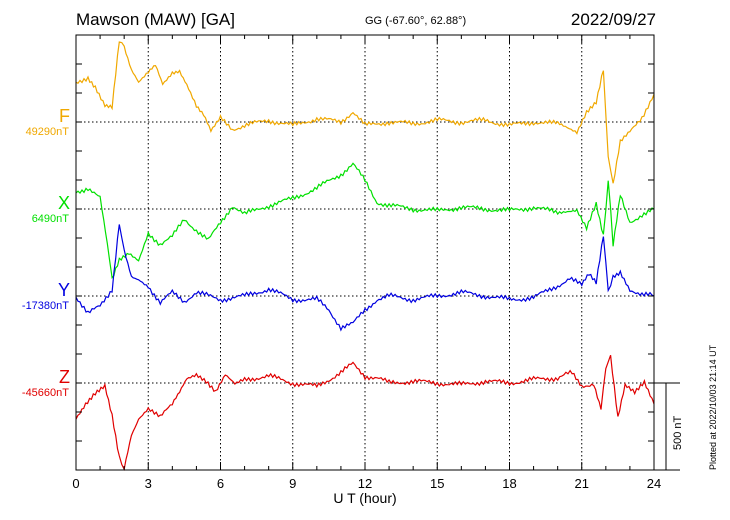  What do you see at coordinates (47, 132) in the screenshot?
I see `baseline-value-f: 49290nT` at bounding box center [47, 132].